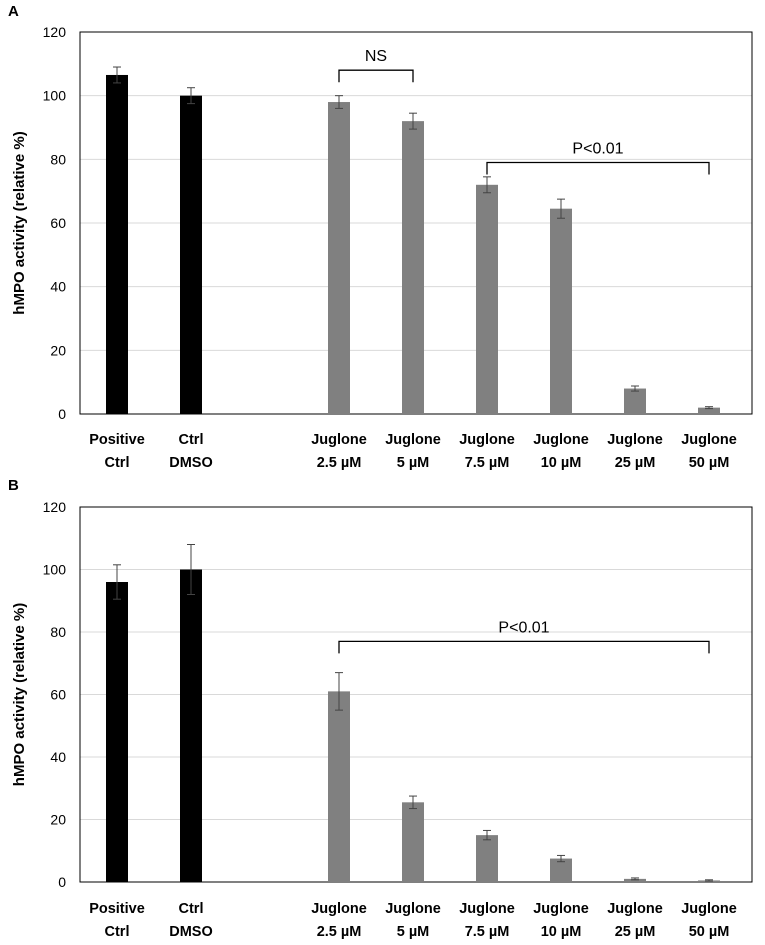 This screenshot has height=945, width=765. Describe the element at coordinates (376, 56) in the screenshot. I see `significance-label: NS` at that location.